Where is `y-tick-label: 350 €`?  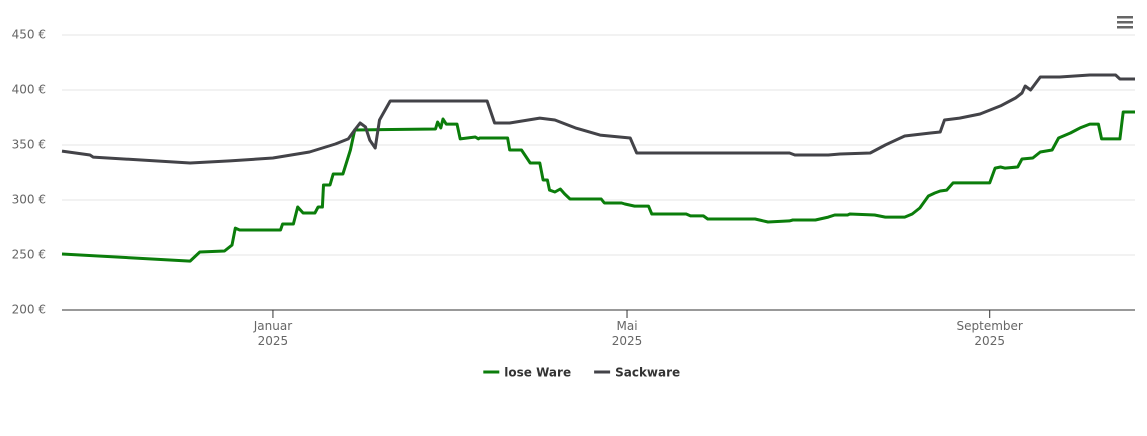
y-tick-label: 350 € is located at coordinates (29, 145).